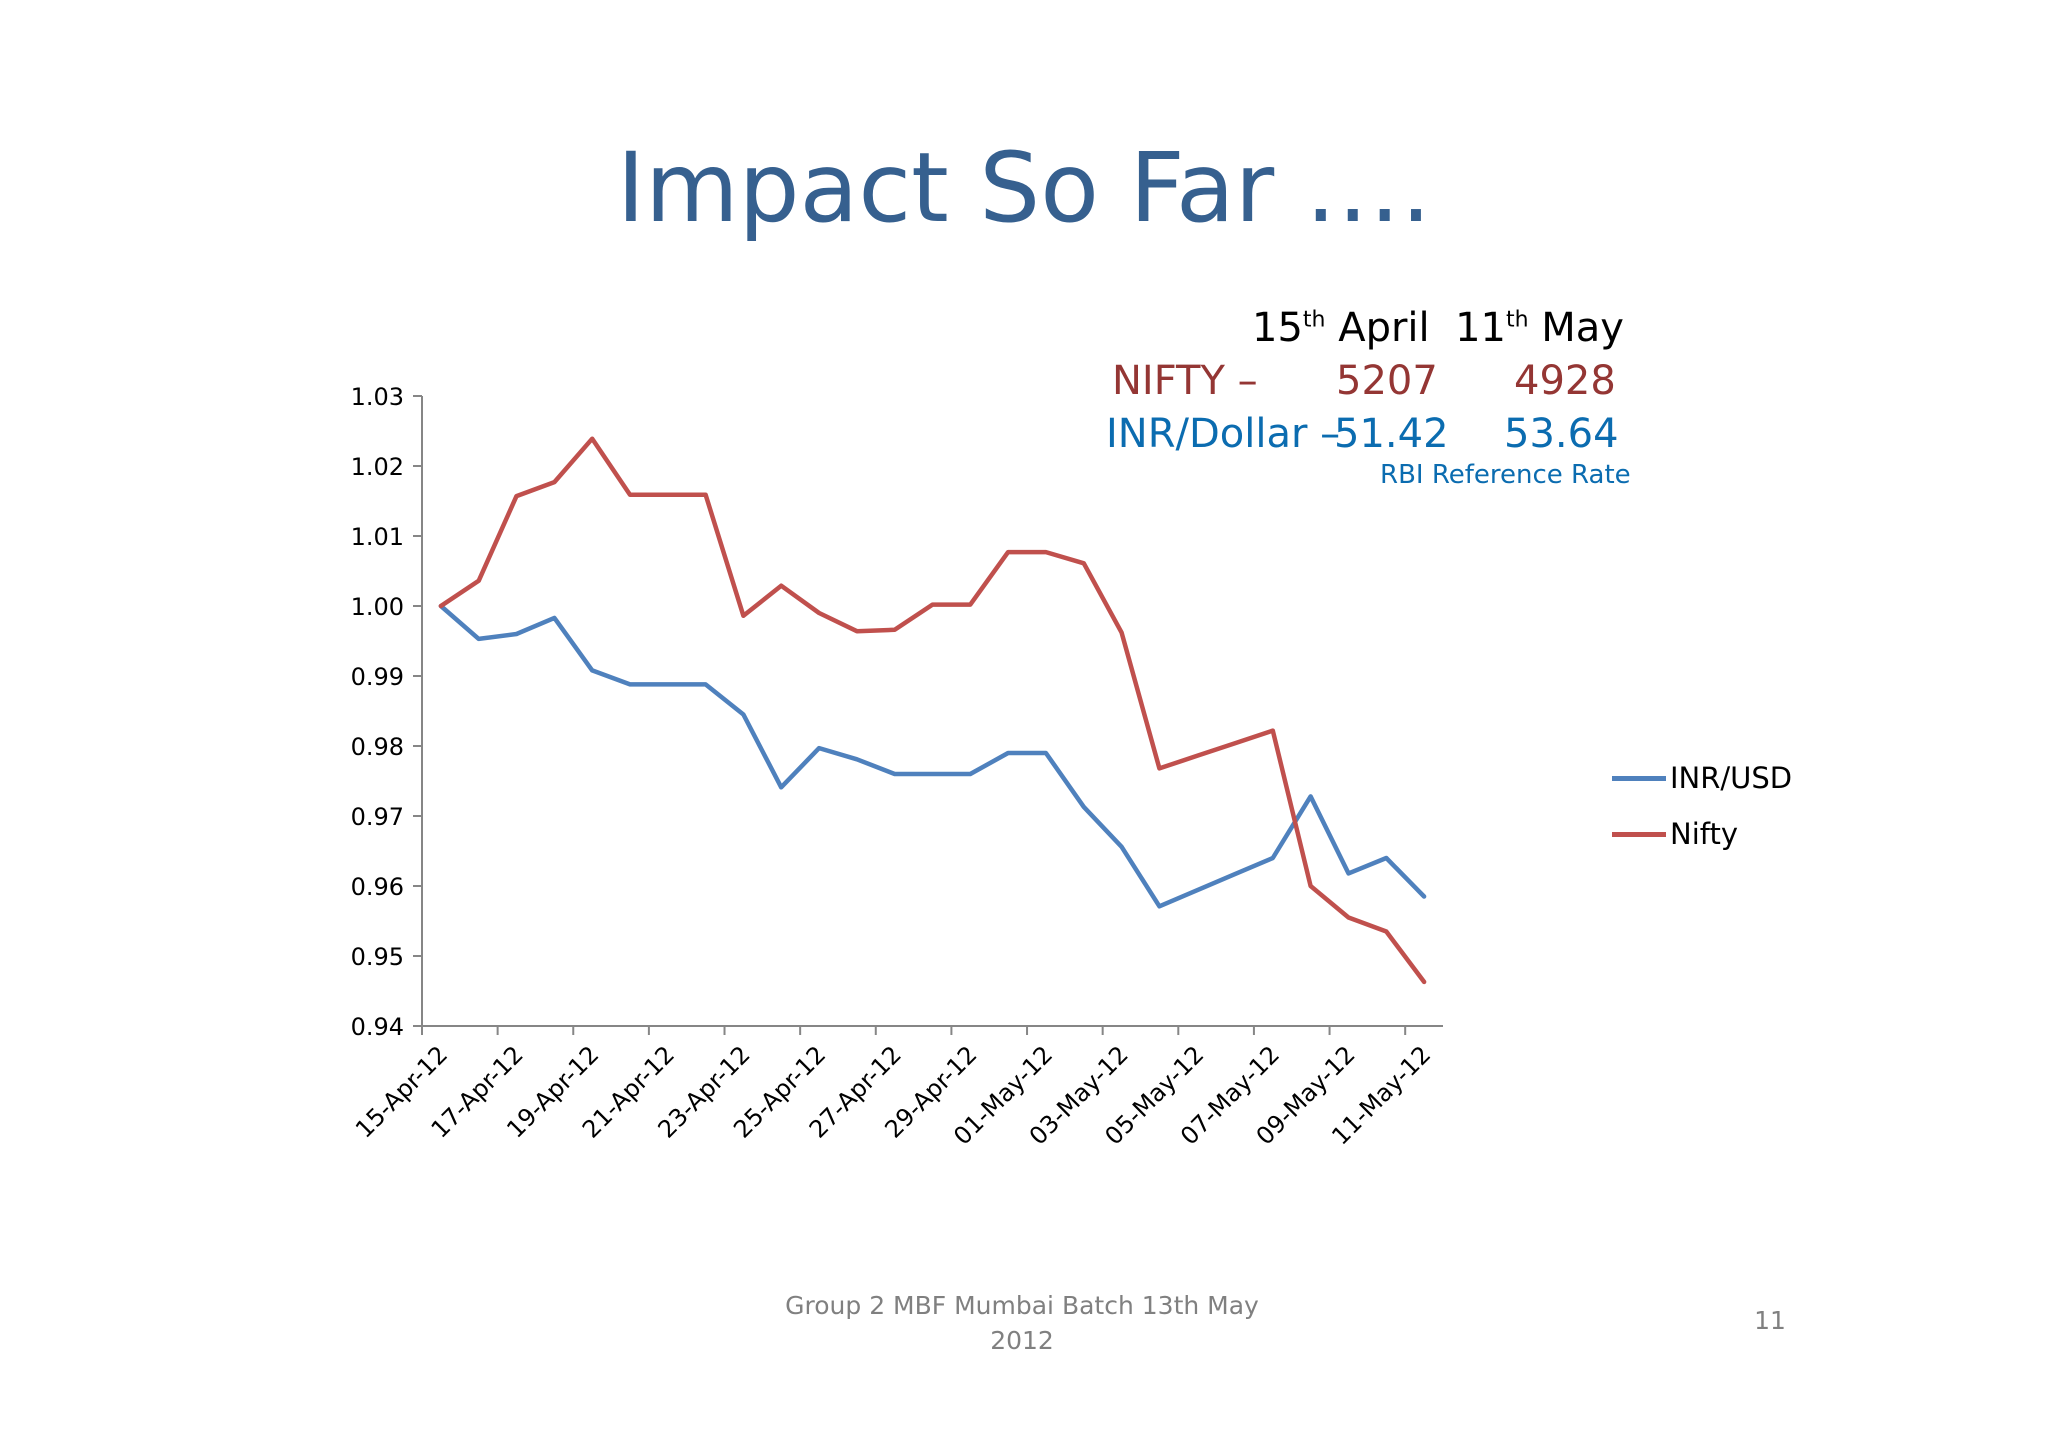 The height and width of the screenshot is (1447, 2048). Describe the element at coordinates (1517, 320) in the screenshot. I see `date2-suffix: th` at that location.